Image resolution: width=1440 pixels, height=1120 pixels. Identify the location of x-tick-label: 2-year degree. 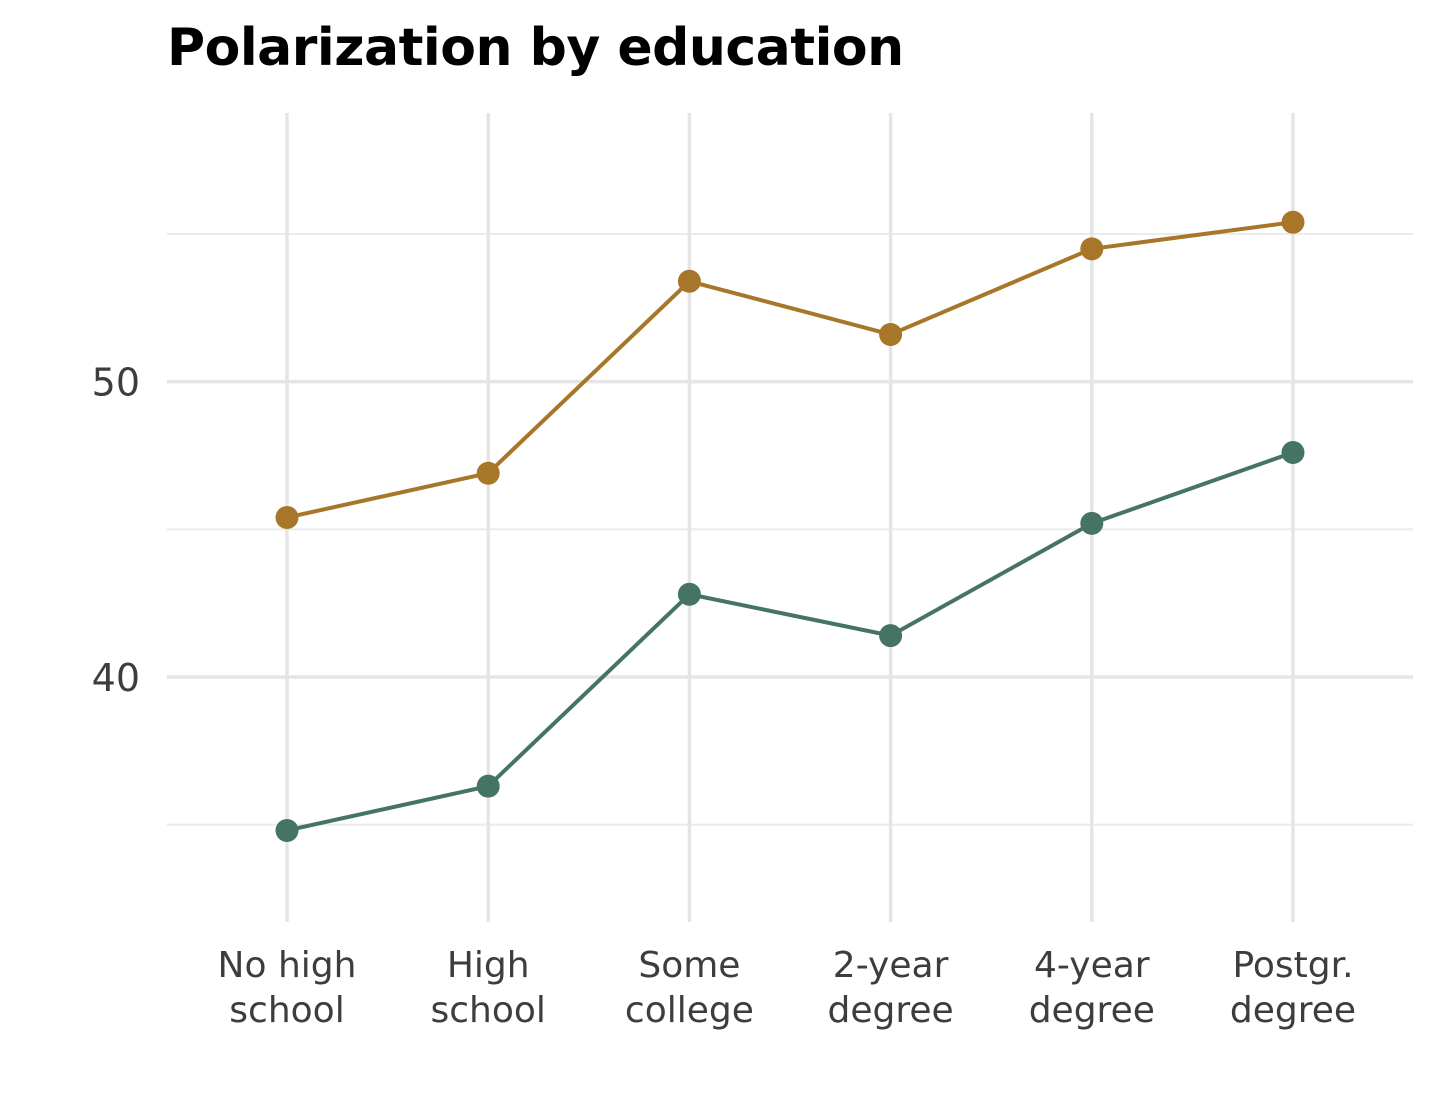
(891, 988).